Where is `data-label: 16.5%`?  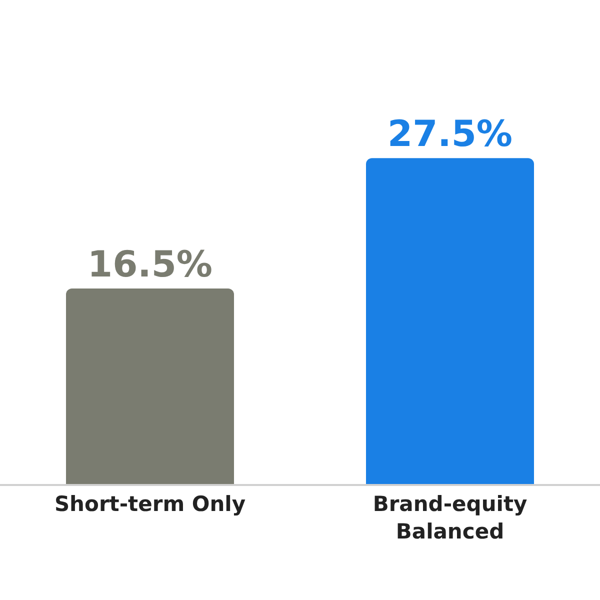
data-label: 16.5% is located at coordinates (150, 265).